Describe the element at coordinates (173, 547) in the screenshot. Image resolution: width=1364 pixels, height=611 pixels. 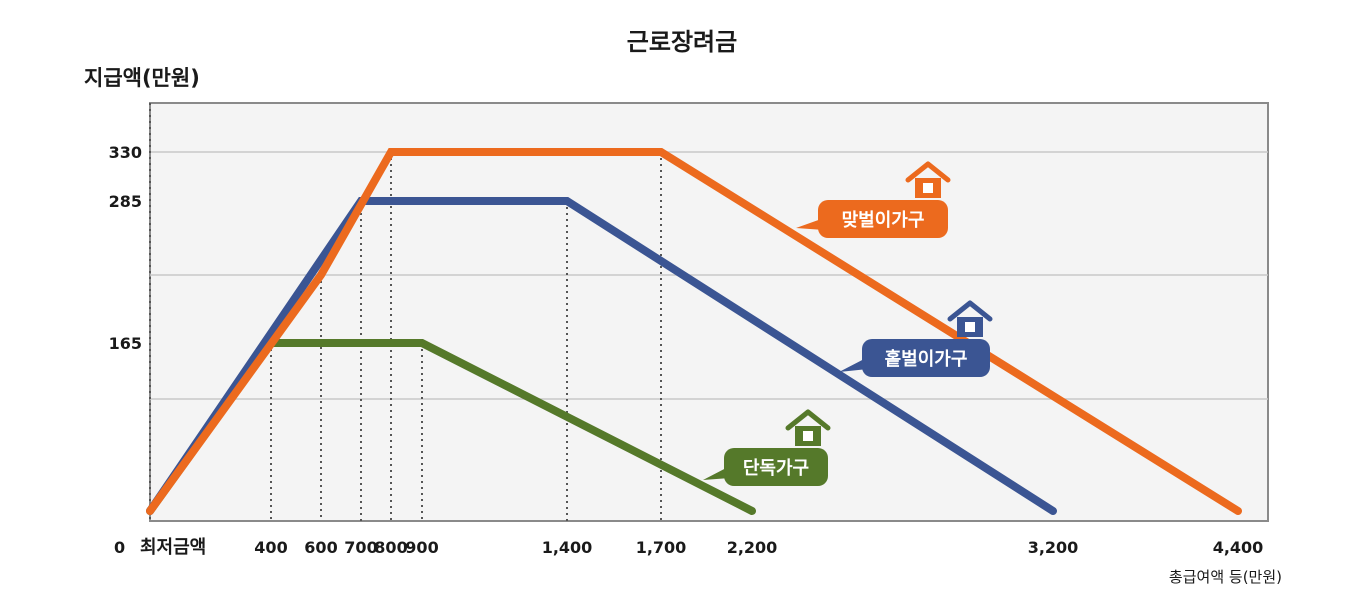
I see `min-amount-label: 최저금액` at that location.